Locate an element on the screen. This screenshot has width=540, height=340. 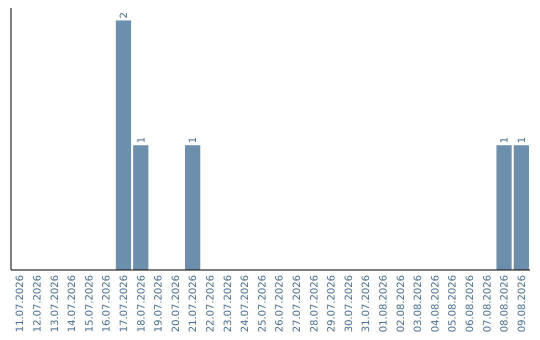
x-tick-label: 18.07.2026 is located at coordinates (142, 303).